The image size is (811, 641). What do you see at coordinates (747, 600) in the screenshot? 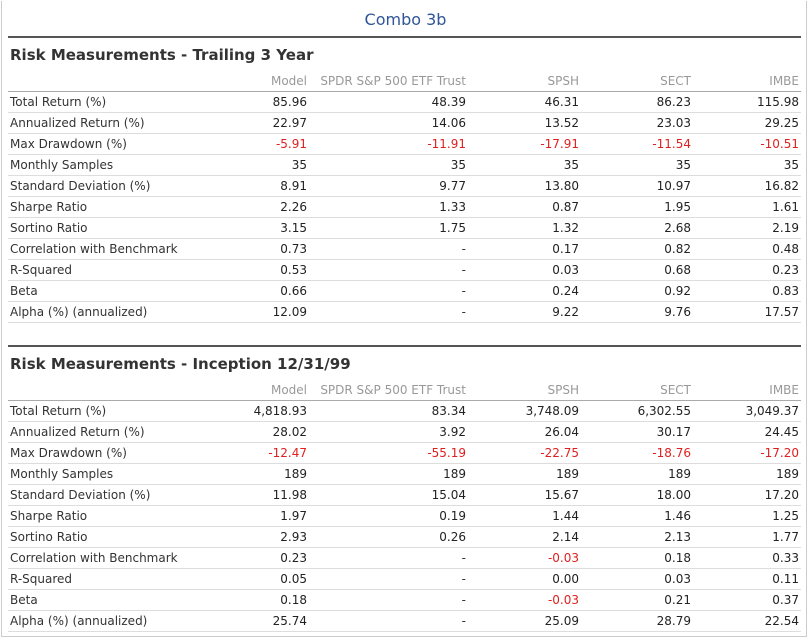
I see `table-cell: 0.37` at bounding box center [747, 600].